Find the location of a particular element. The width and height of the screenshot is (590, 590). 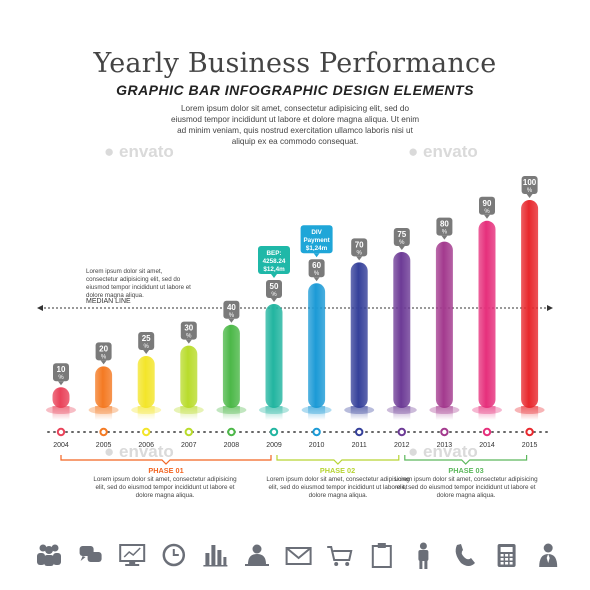

users-icon is located at coordinates (49, 555).